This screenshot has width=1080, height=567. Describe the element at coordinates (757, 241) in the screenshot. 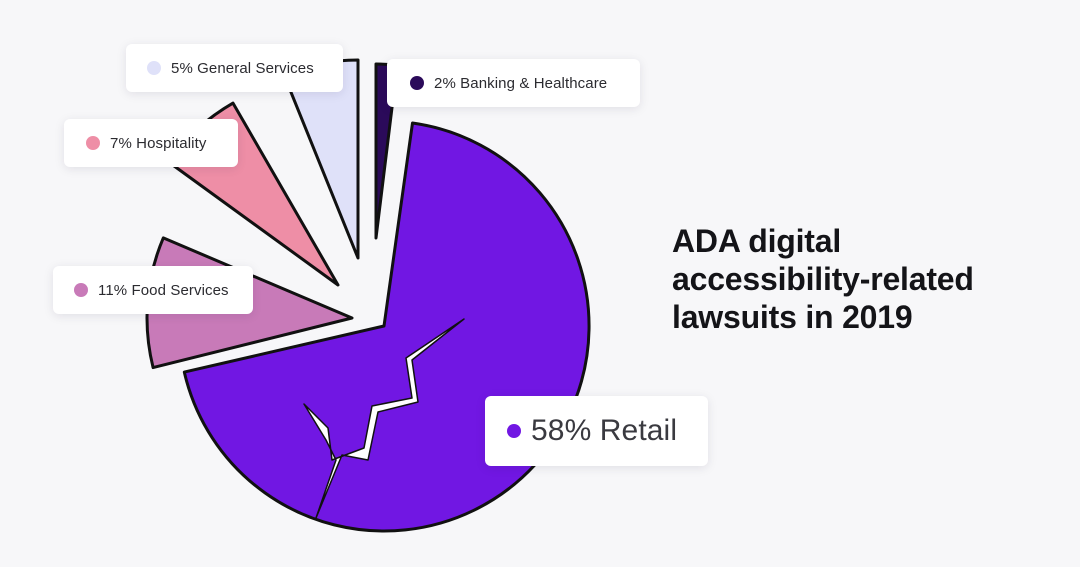

I see `chart-title-line-1: ADA digital` at that location.